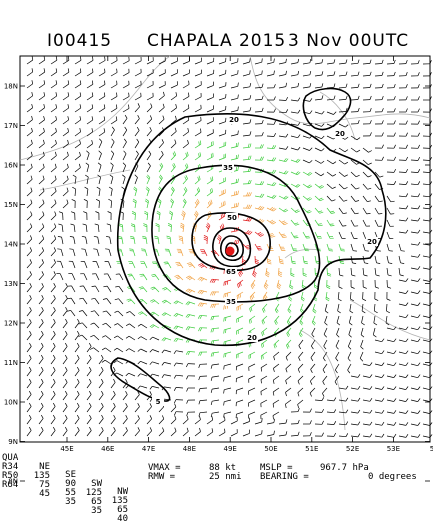 This screenshot has height=532, width=433. I want to click on lat-label: 11N, so click(11, 363).